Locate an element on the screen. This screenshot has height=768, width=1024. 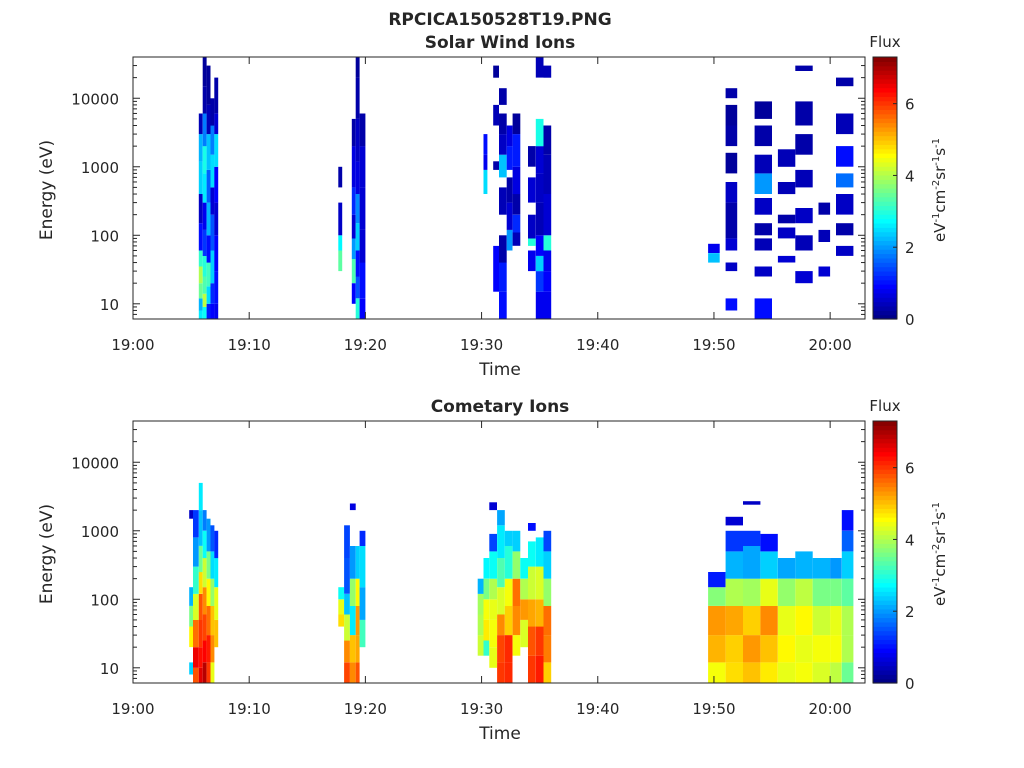
panel-title: Solar Wind Ions is located at coordinates (500, 43).